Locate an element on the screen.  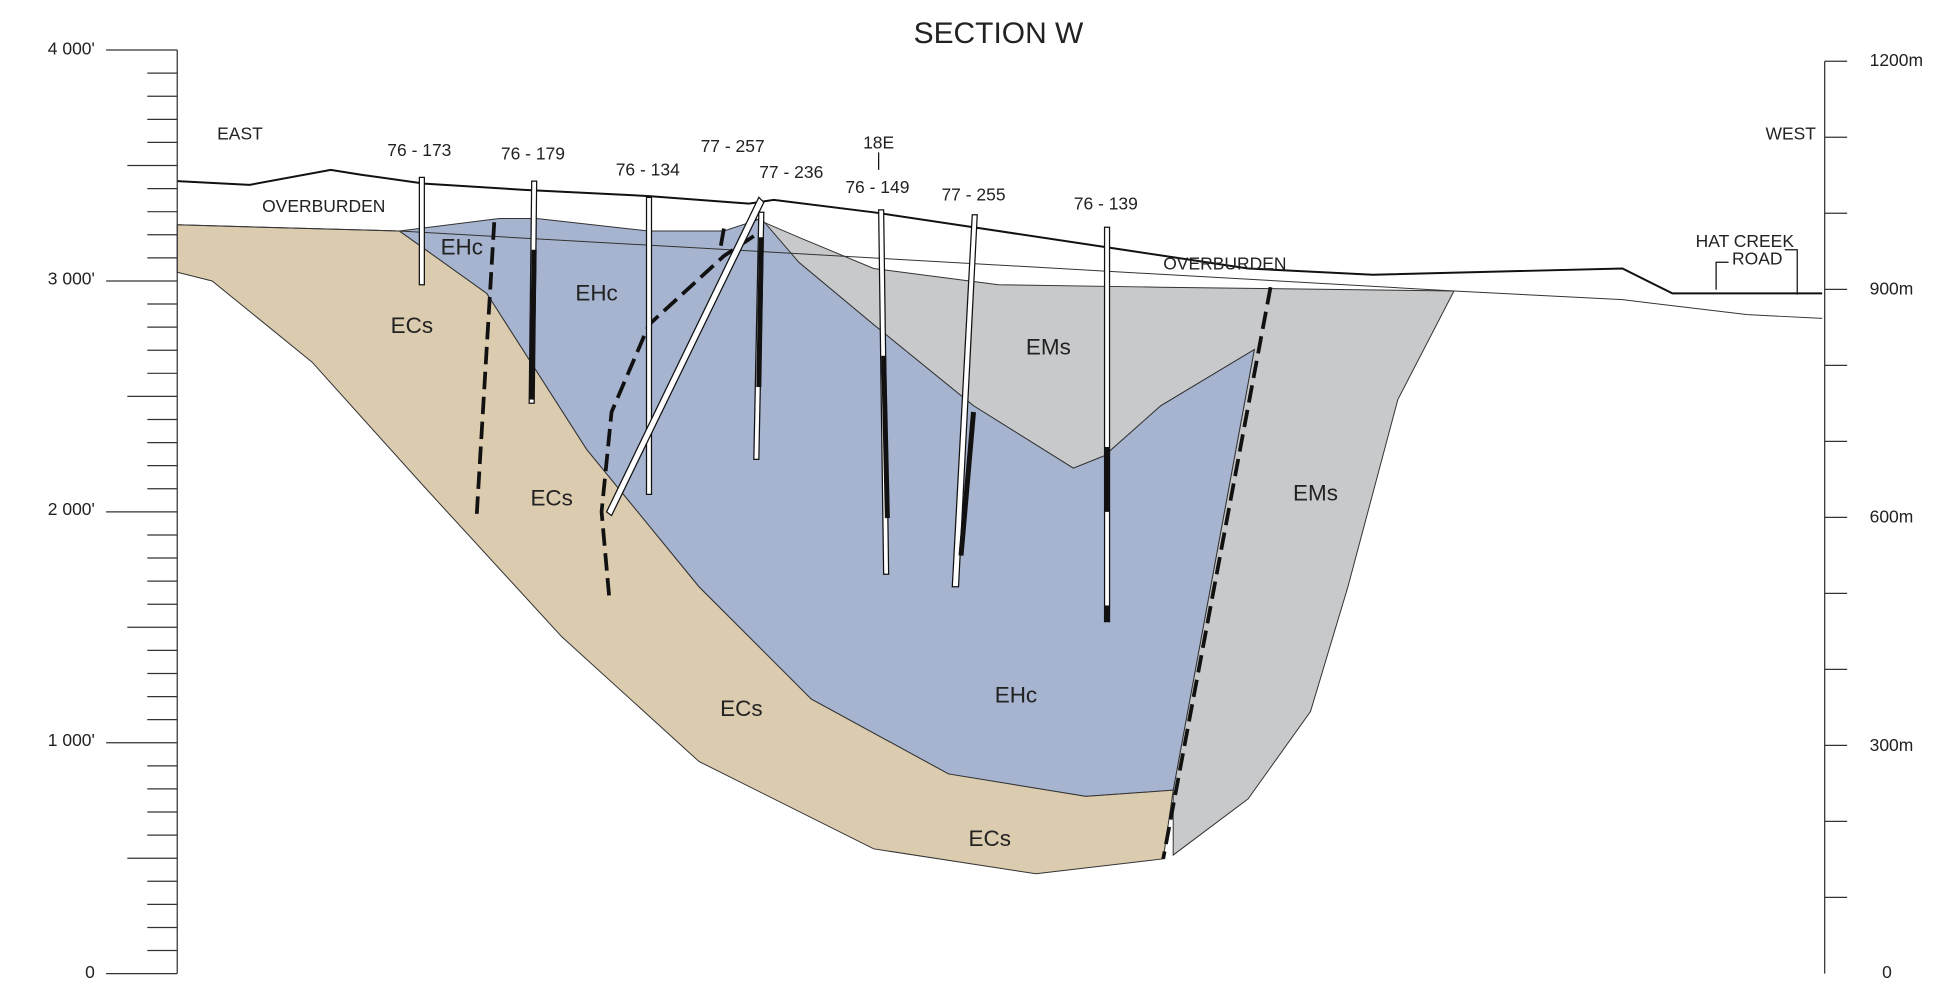
hole-label: 76 - 139 is located at coordinates (1106, 203).